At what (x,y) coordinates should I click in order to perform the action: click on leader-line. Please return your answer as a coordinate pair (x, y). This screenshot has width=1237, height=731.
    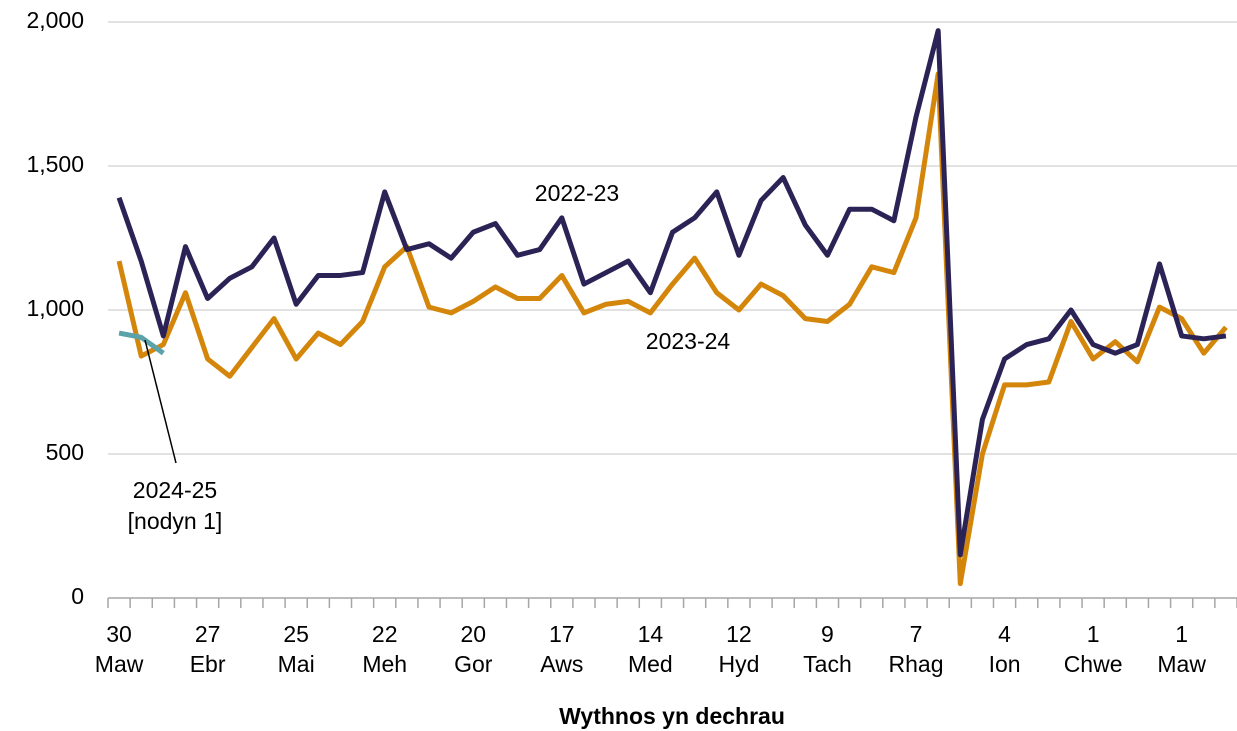
    Looking at the image, I should click on (160, 401).